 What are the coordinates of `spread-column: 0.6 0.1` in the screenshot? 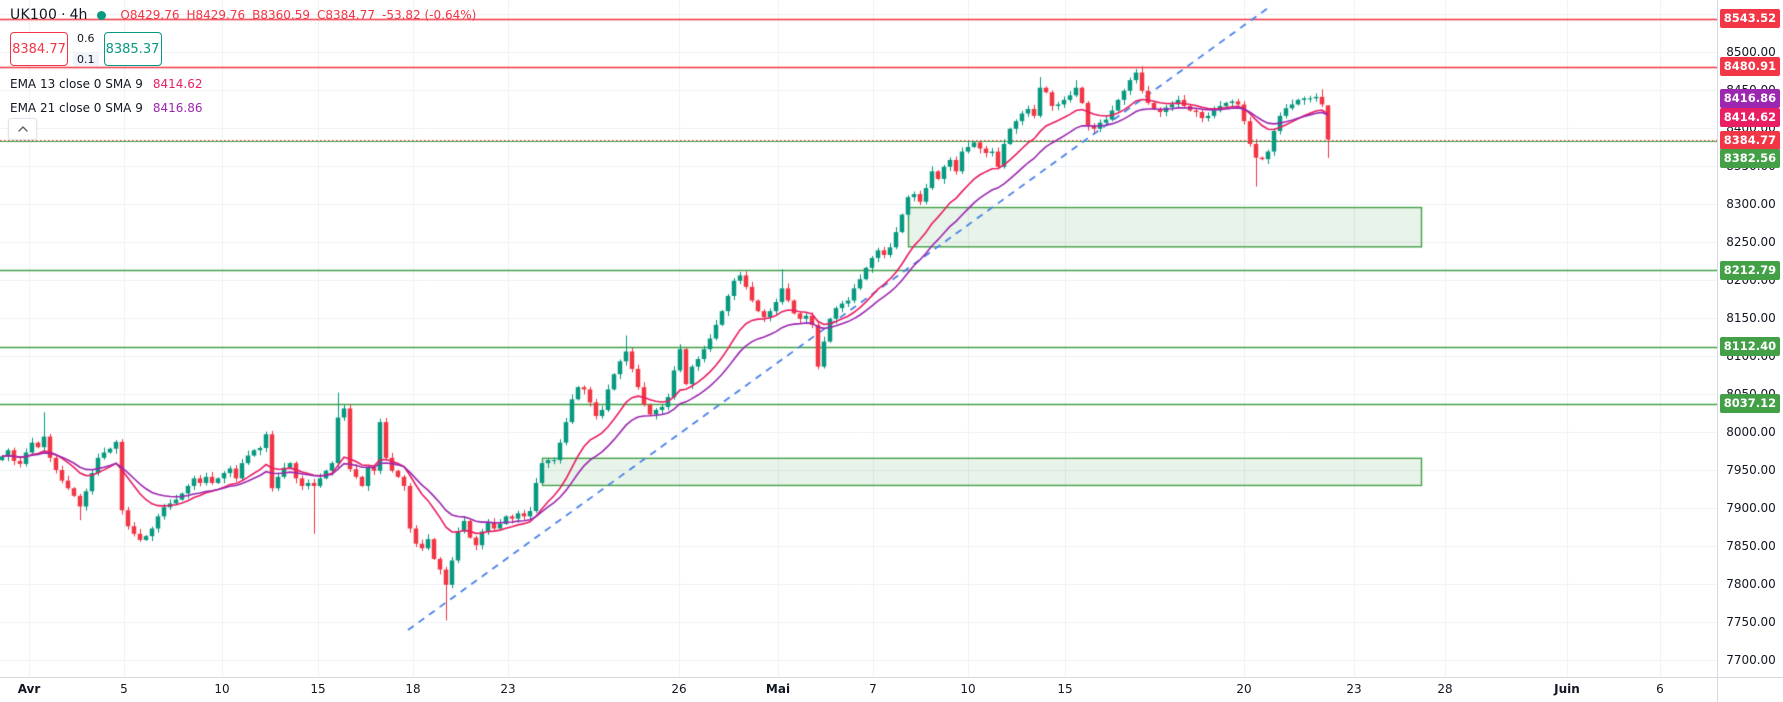 It's located at (86, 49).